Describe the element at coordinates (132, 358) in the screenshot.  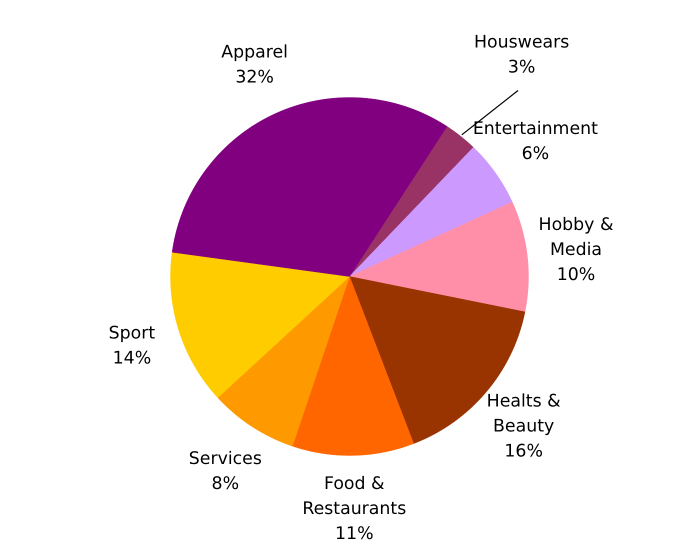
I see `data-label: 14%` at that location.